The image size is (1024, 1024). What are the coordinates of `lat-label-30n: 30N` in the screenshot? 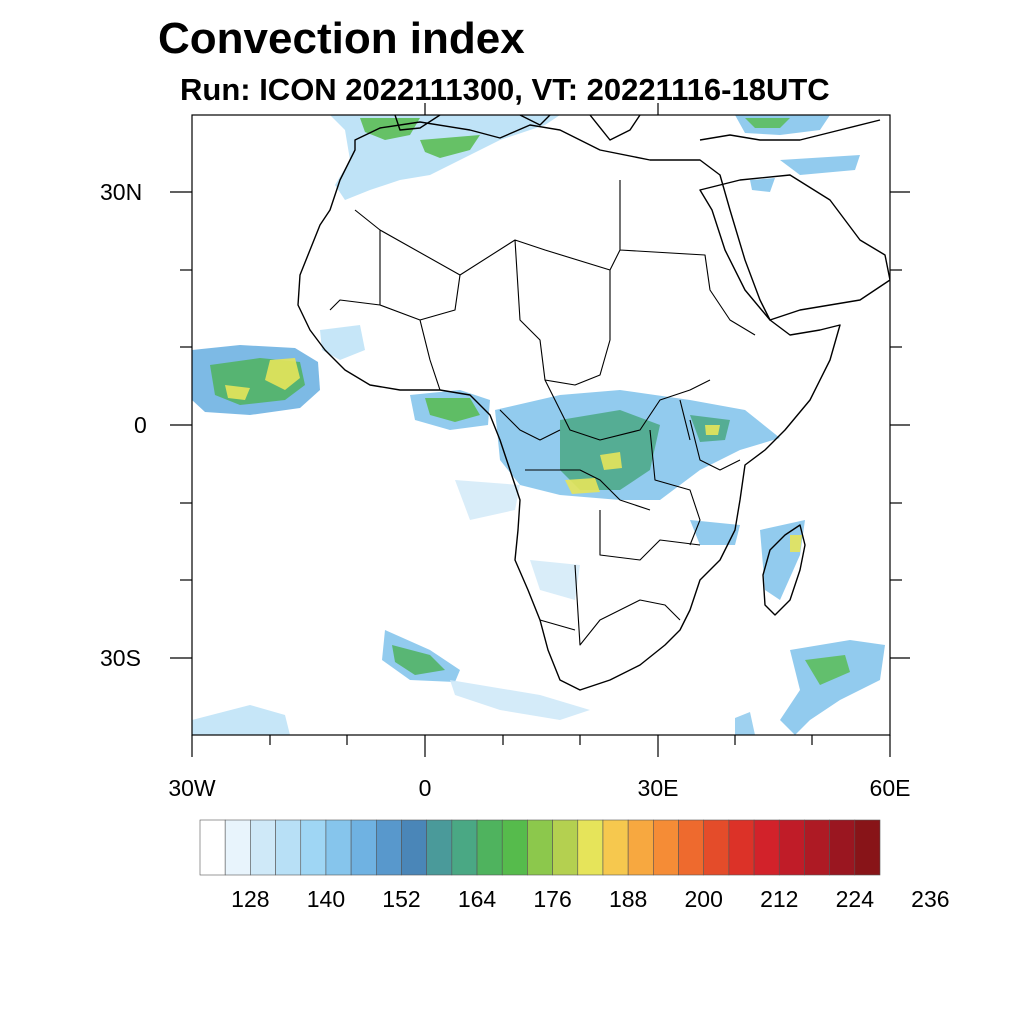 It's located at (121, 192).